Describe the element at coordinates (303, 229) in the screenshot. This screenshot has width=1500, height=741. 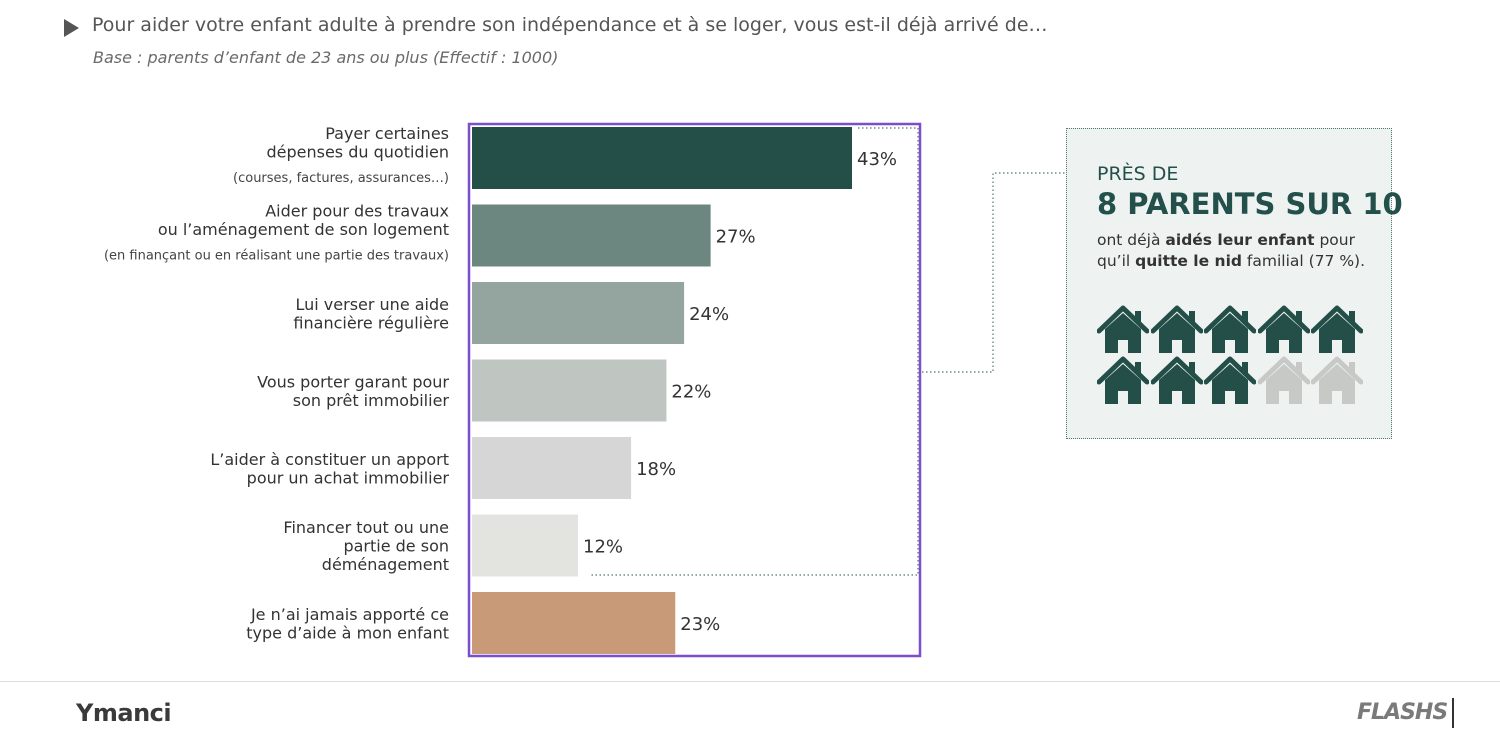
I see `category-label: ou l’aménagement de son logement` at that location.